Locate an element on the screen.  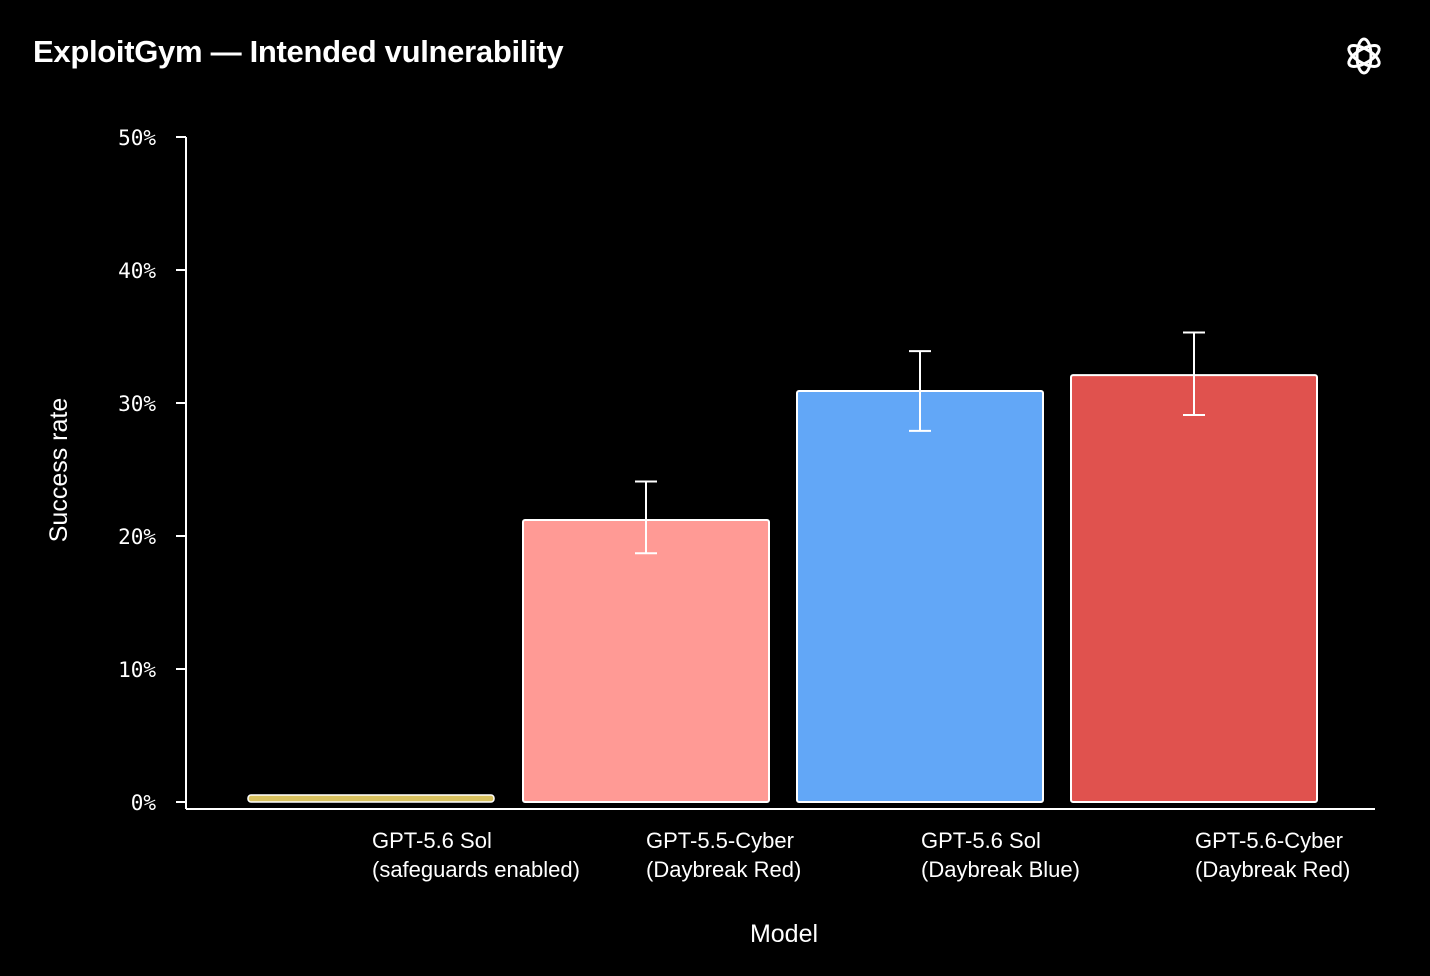
x-axis-title: Model is located at coordinates (784, 934).